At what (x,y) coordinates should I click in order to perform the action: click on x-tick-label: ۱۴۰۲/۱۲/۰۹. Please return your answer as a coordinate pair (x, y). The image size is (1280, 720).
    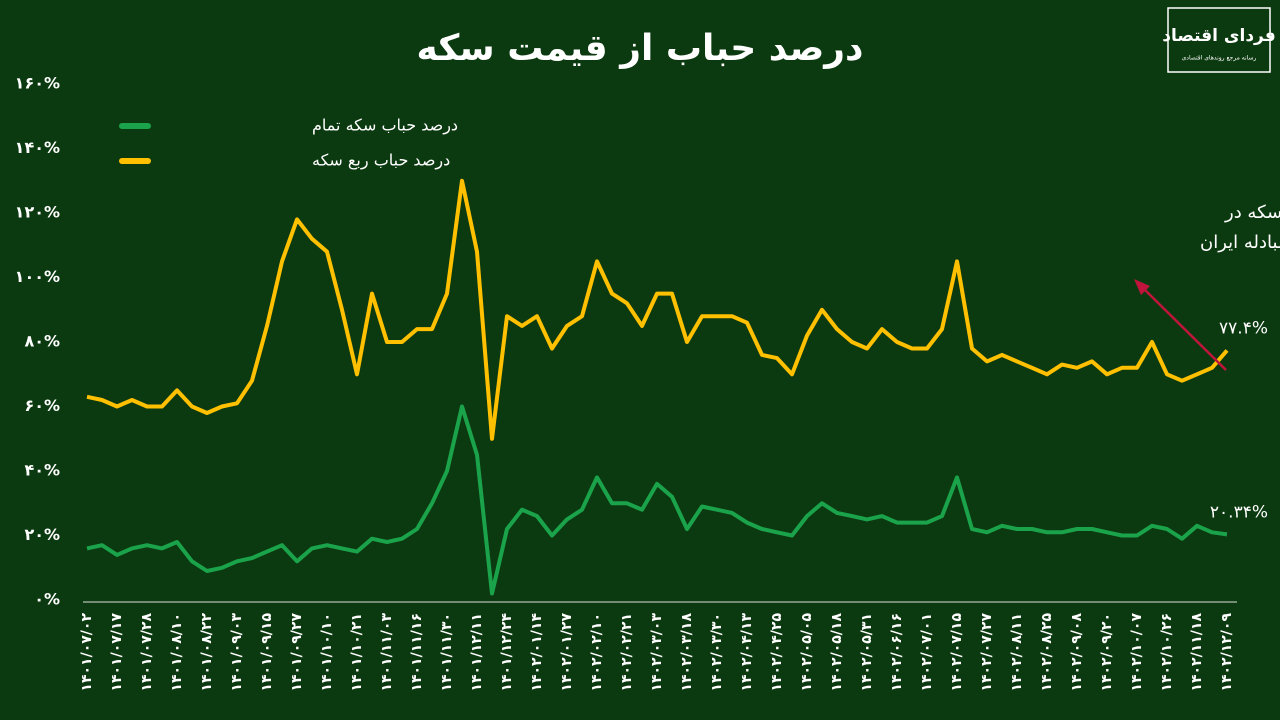
    Looking at the image, I should click on (1227, 652).